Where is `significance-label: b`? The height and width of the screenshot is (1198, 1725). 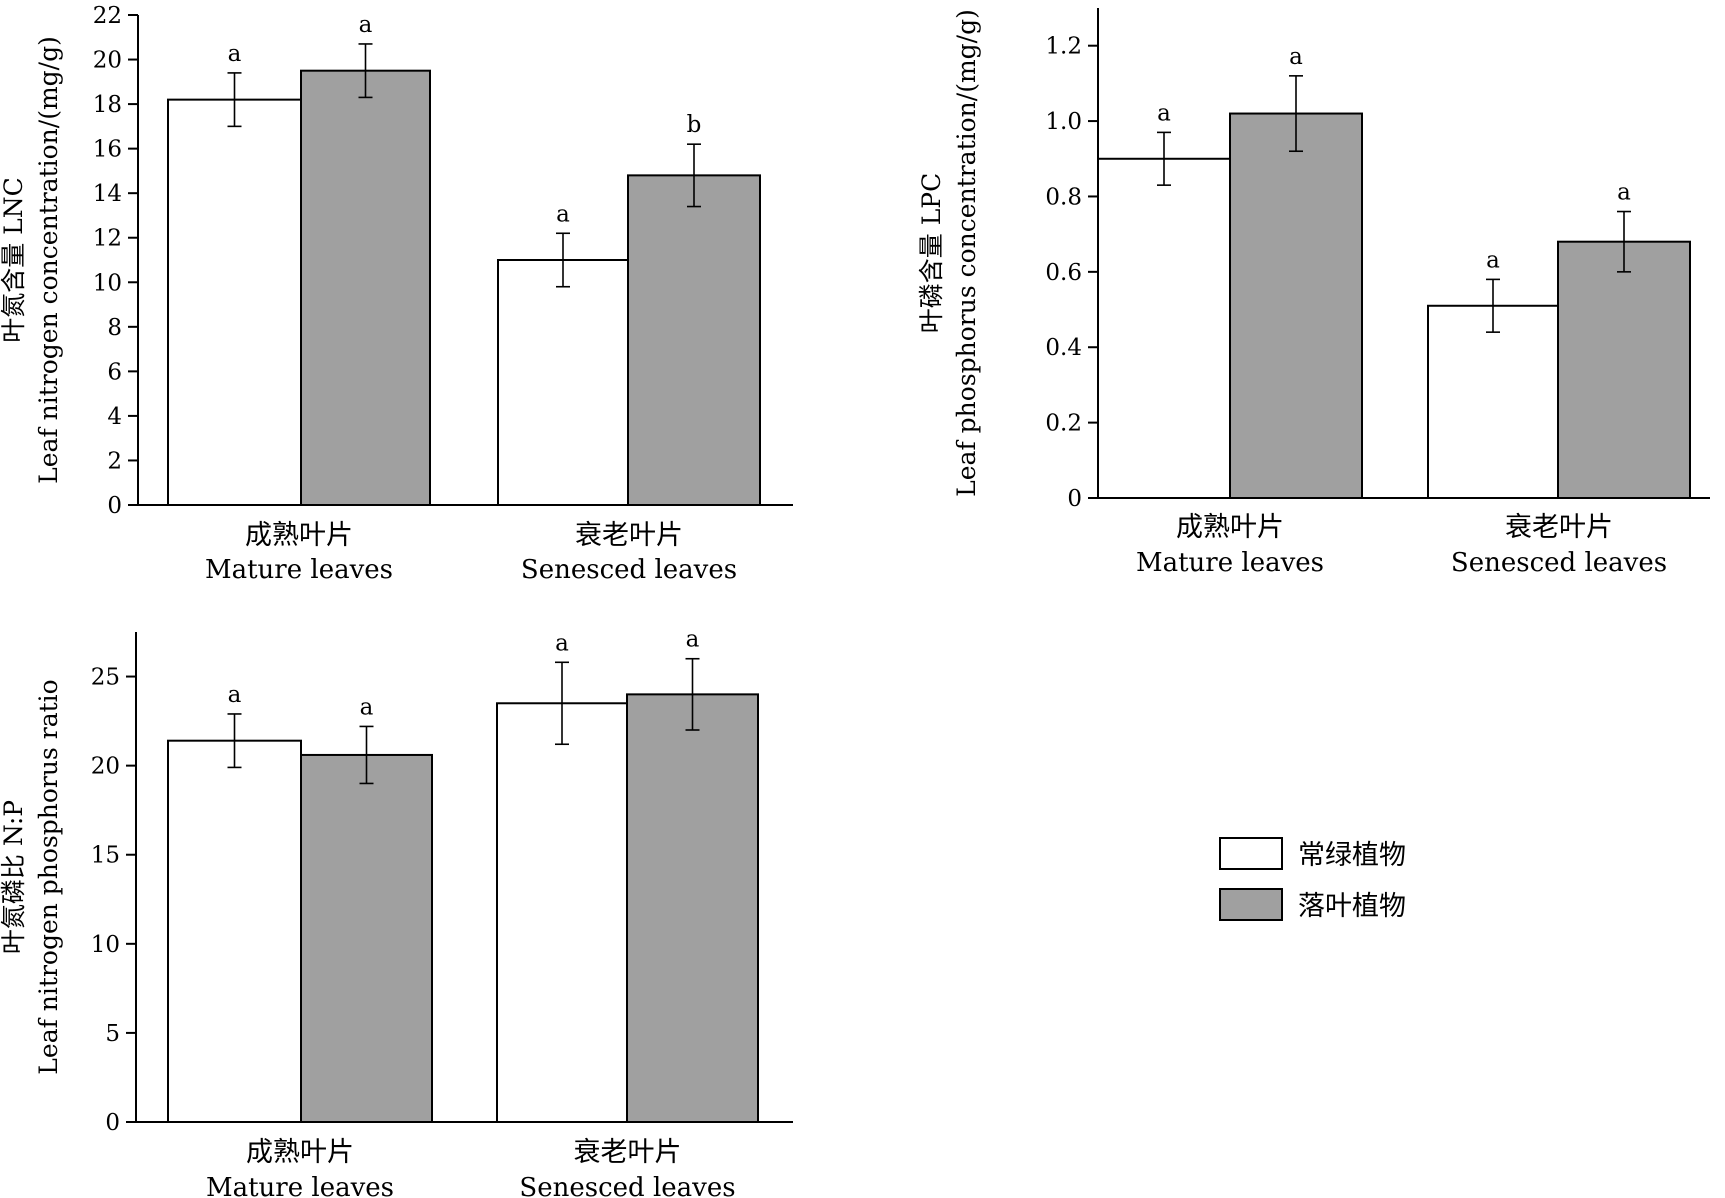
significance-label: b is located at coordinates (694, 125).